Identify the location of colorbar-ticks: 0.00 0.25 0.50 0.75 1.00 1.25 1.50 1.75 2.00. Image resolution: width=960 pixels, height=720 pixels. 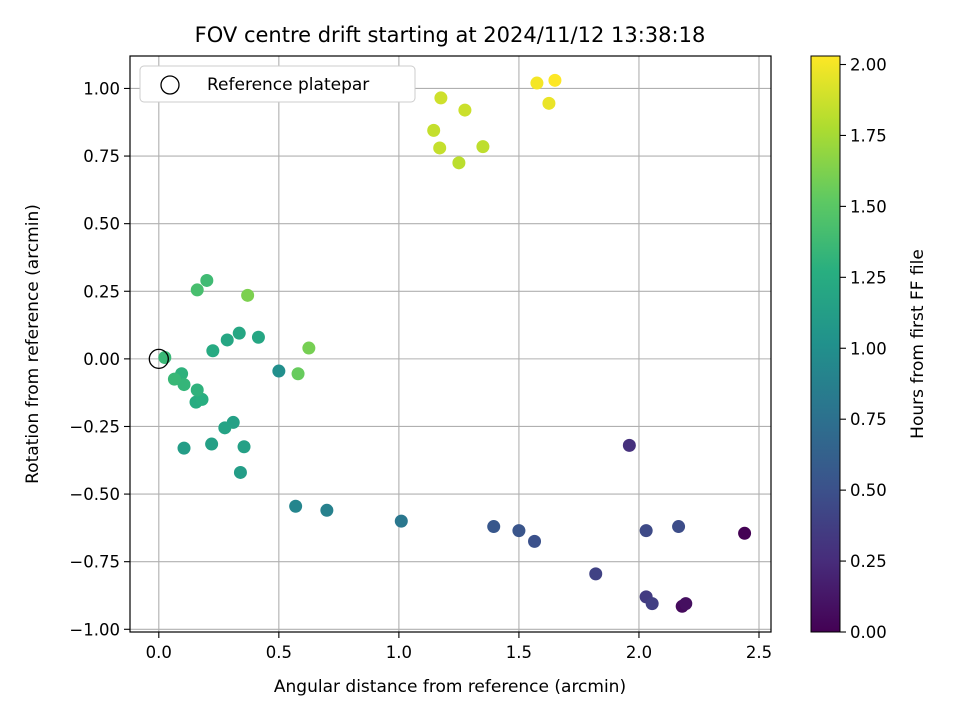
(863, 349).